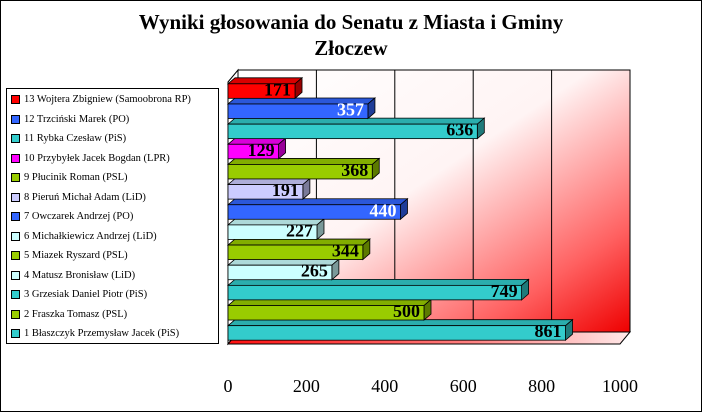  Describe the element at coordinates (76, 314) in the screenshot. I see `legend-label: 2 Fraszka Tomasz (PSL)` at that location.